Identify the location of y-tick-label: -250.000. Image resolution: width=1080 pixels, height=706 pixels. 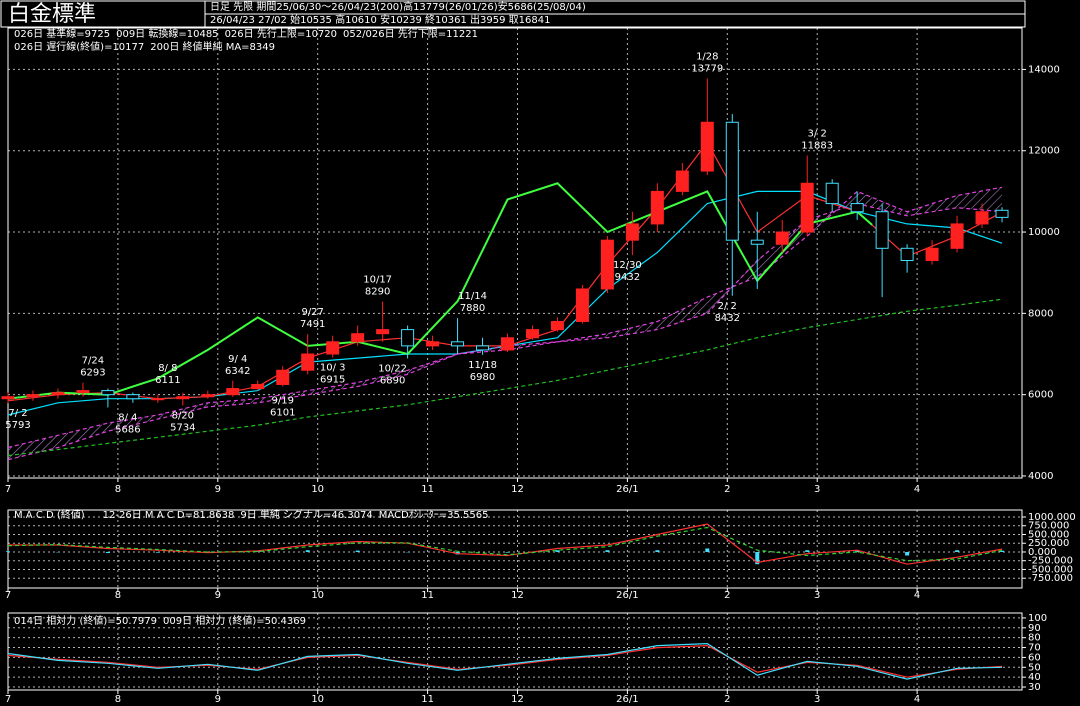
(1050, 561).